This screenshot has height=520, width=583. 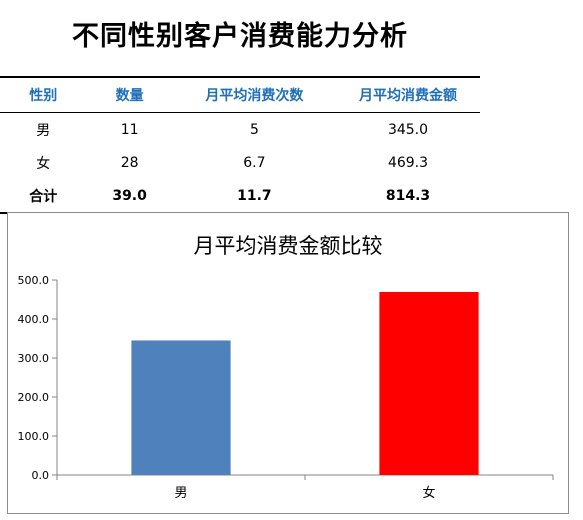 I want to click on y-tick-label: 500.0, so click(x=34, y=280).